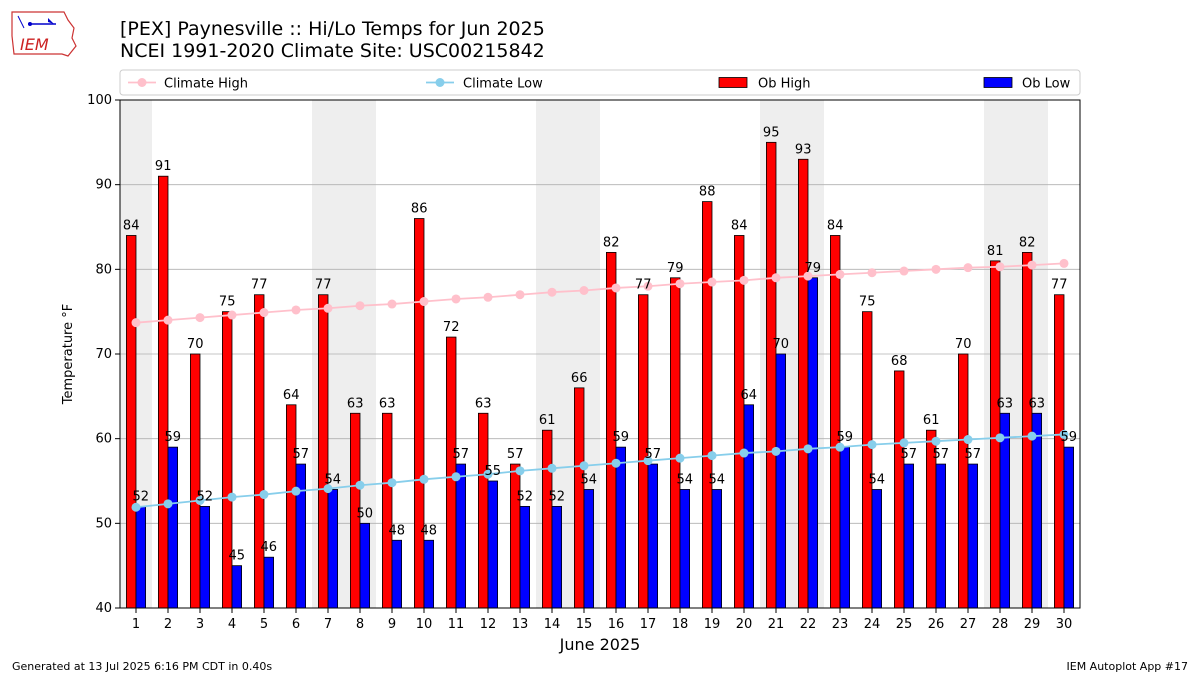  I want to click on ob-low-label: 63, so click(1005, 403).